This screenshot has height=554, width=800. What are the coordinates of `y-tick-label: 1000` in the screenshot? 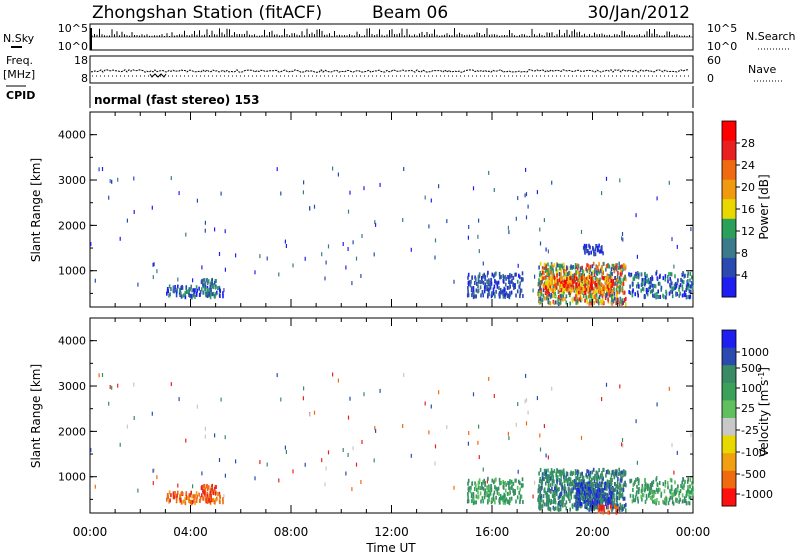 It's located at (72, 477).